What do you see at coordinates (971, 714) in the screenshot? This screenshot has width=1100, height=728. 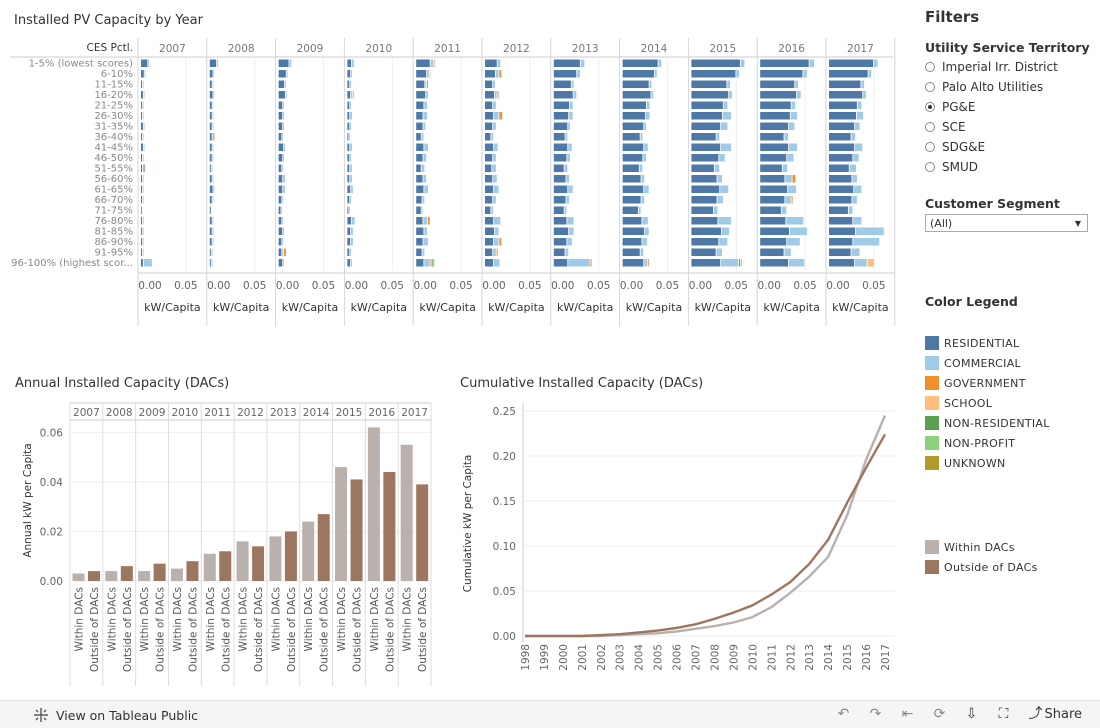 I see `download-icon: ⇩` at bounding box center [971, 714].